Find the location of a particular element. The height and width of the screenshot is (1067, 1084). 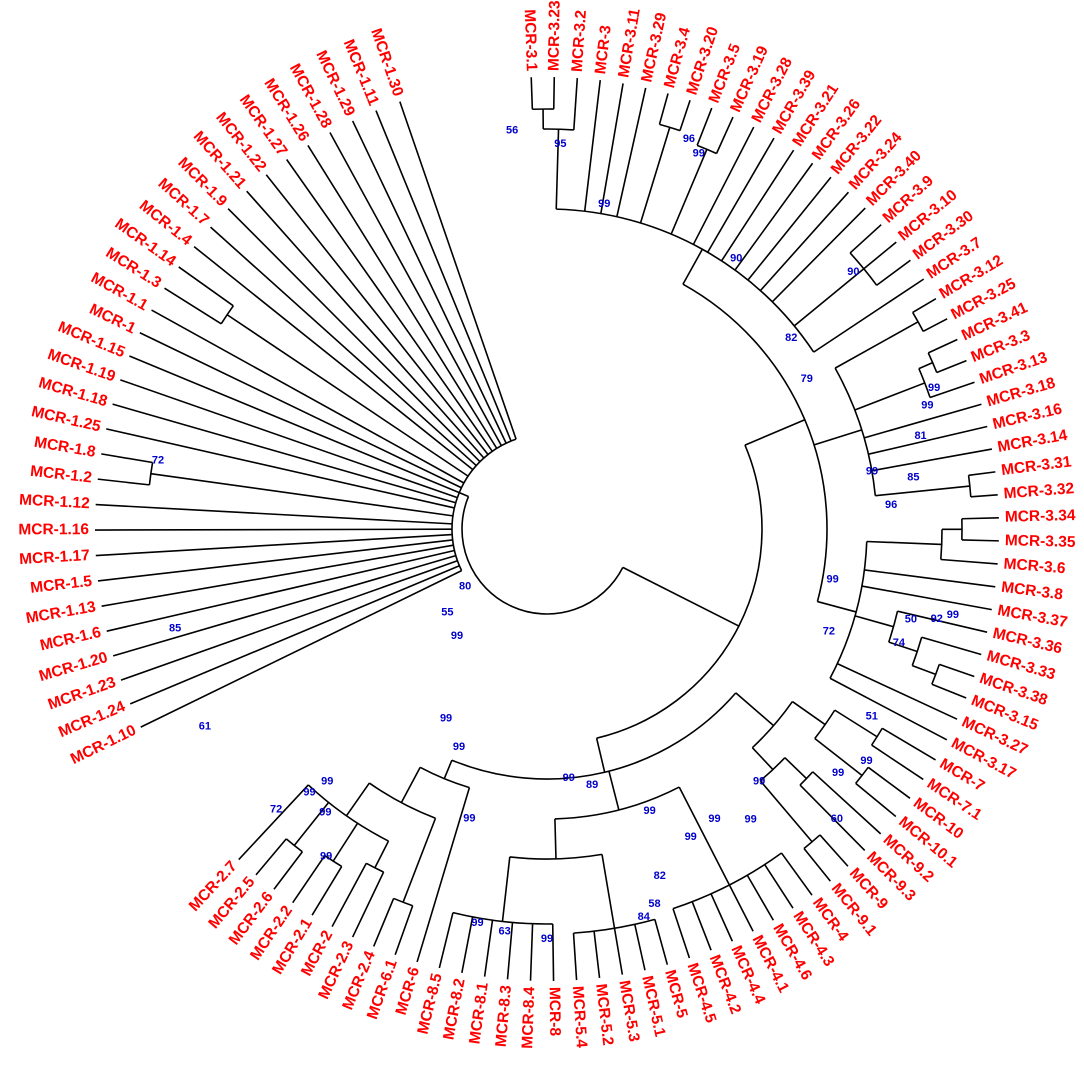

leaf-label: MCR-3 is located at coordinates (603, 49).